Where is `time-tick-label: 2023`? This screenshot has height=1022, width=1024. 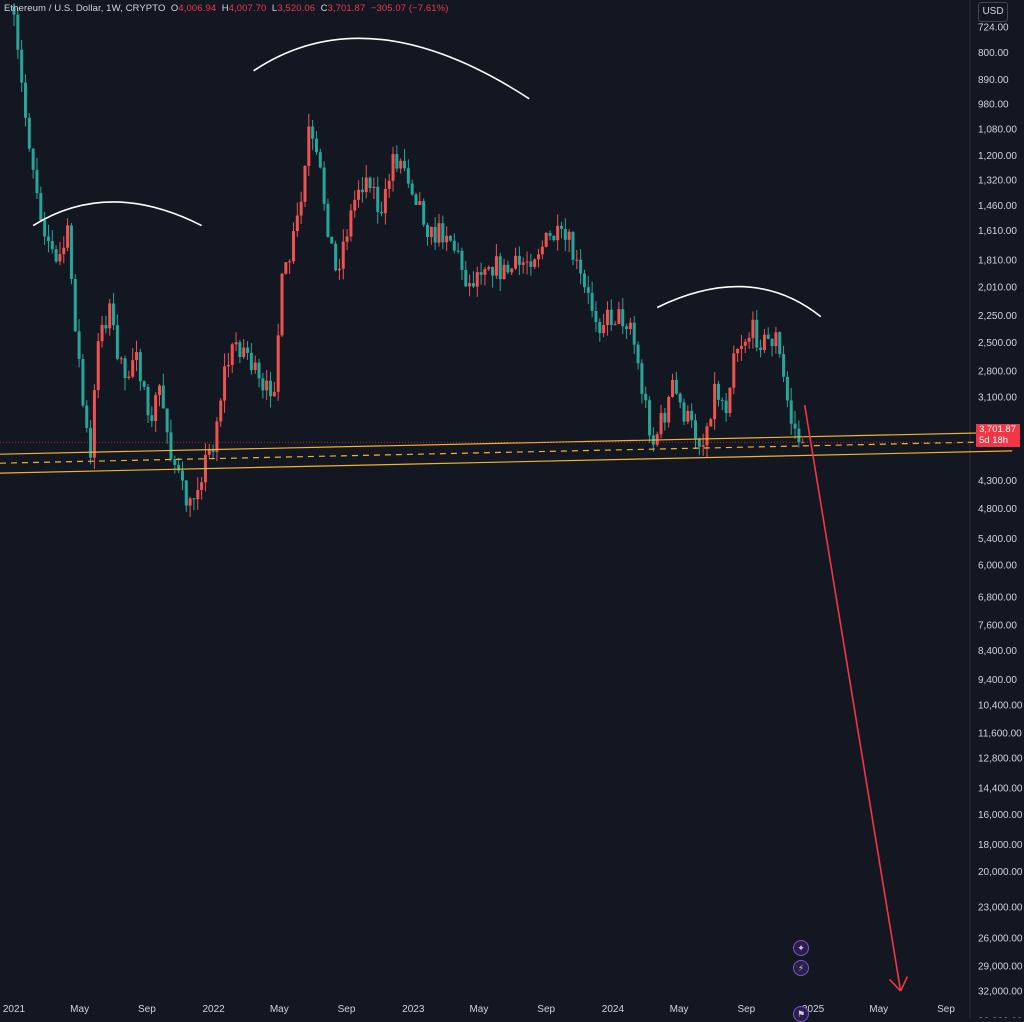
time-tick-label: 2023 is located at coordinates (413, 1009).